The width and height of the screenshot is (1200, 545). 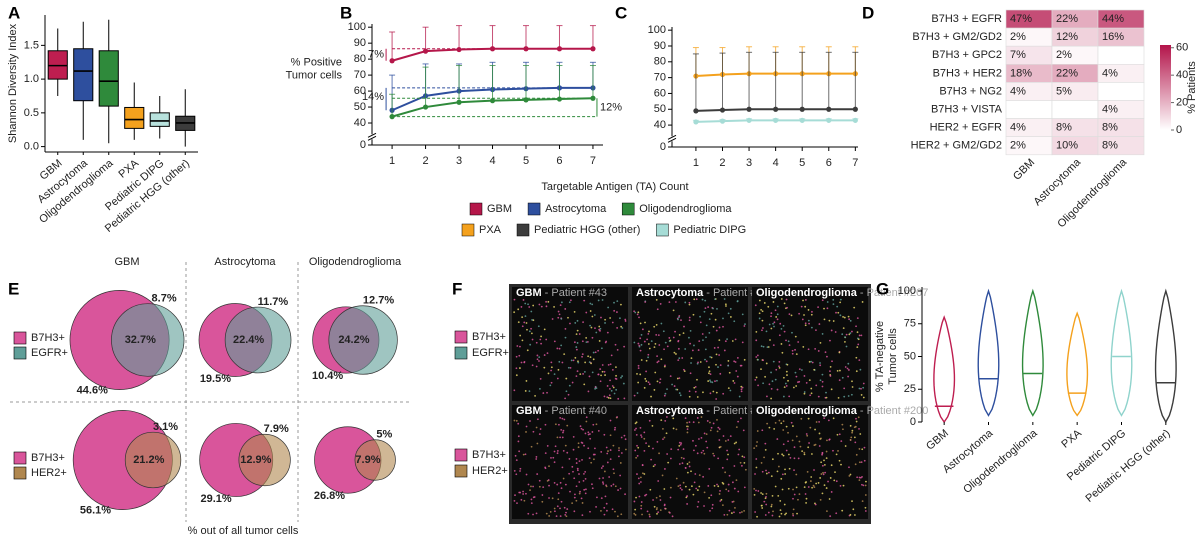 I want to click on y-tick-label: 1.0, so click(x=31, y=79).